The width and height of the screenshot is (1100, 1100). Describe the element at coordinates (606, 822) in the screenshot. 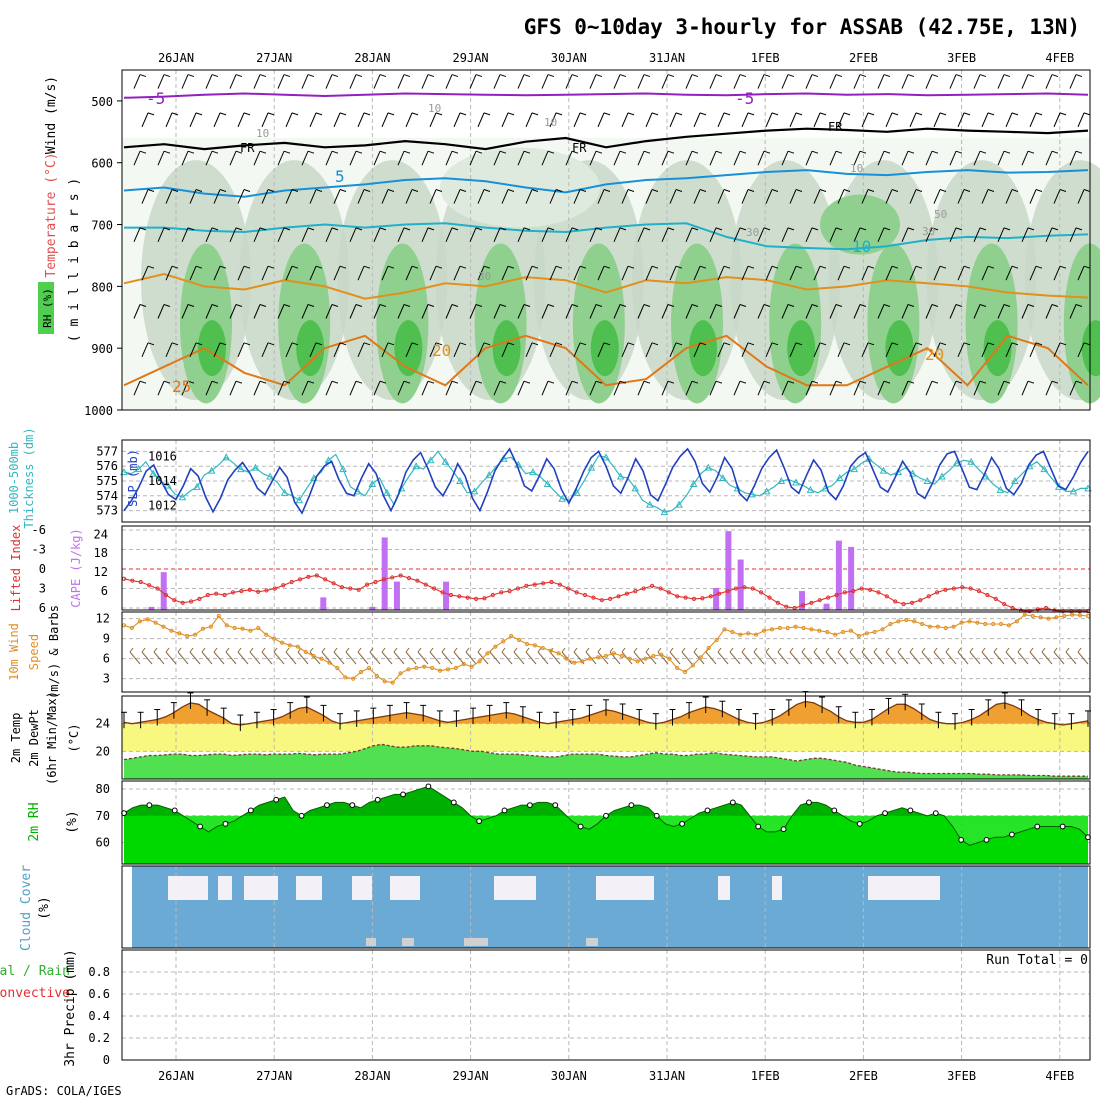

I see `panel-frame` at that location.